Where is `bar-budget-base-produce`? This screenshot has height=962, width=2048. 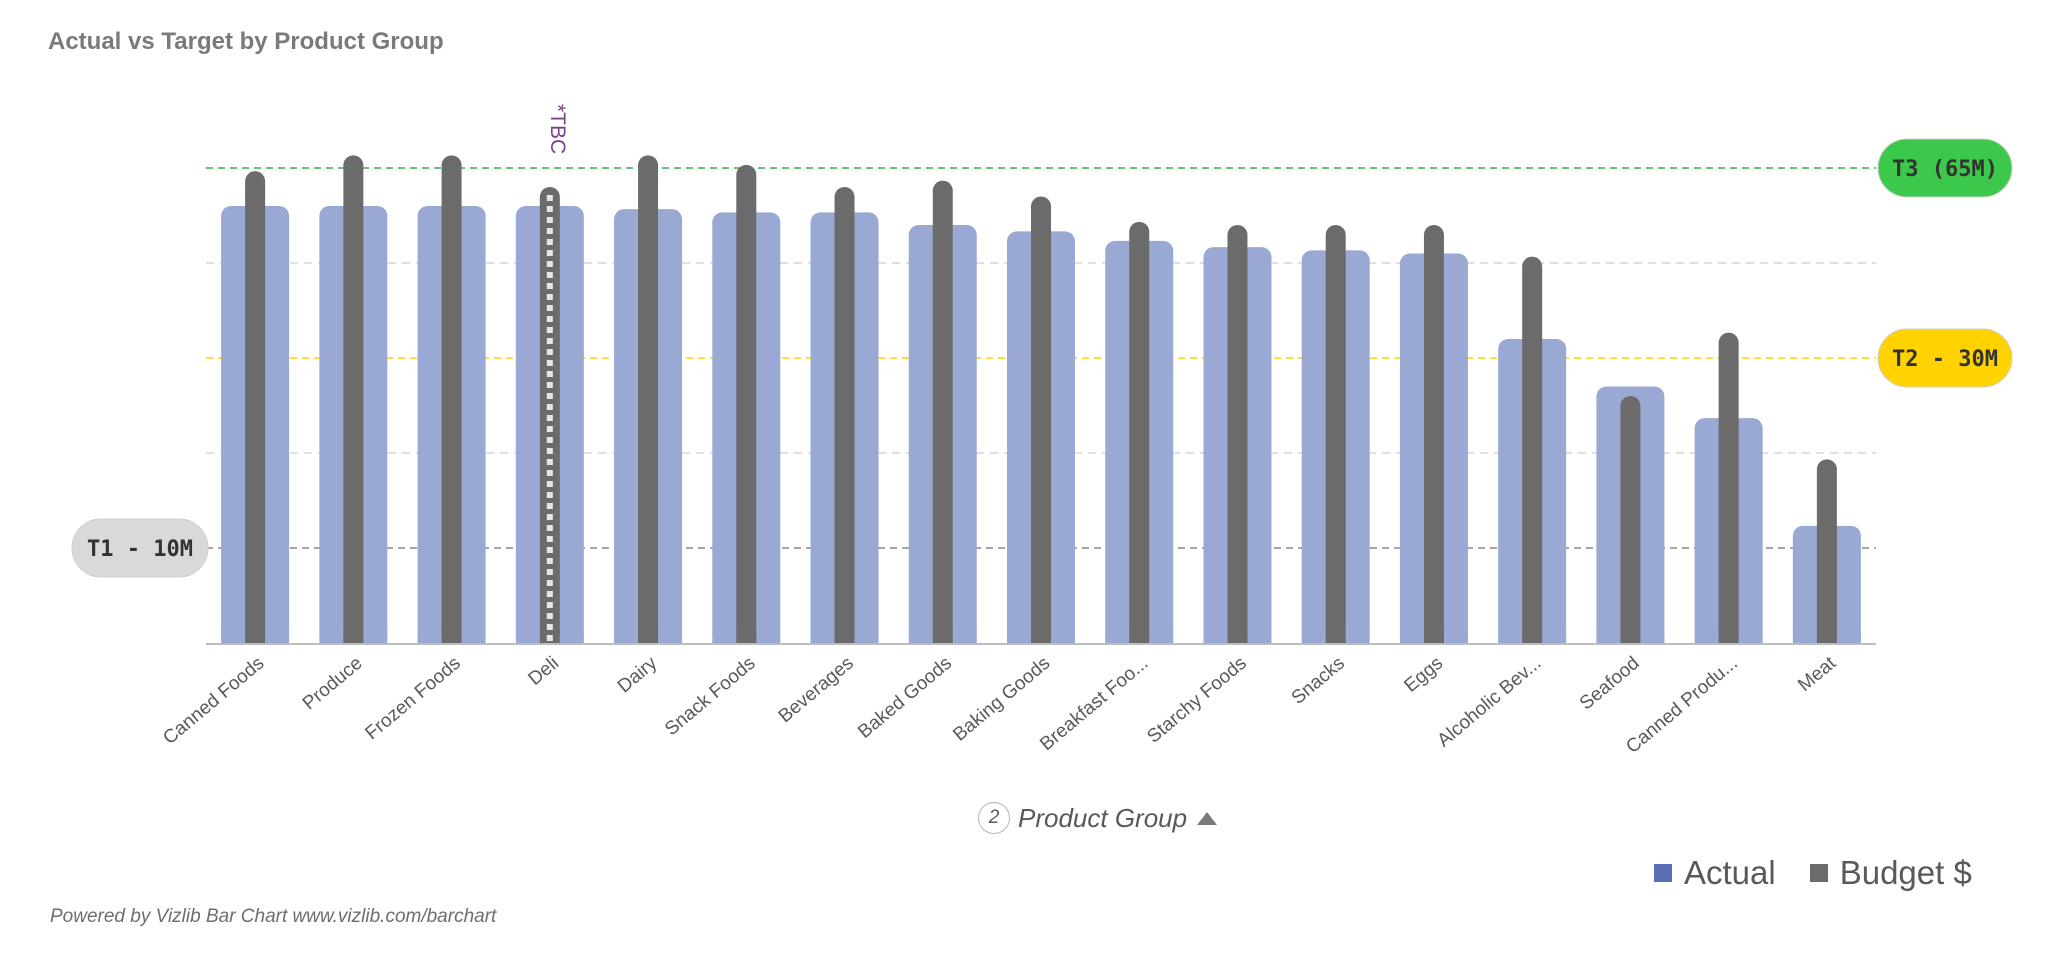
bar-budget-base-produce is located at coordinates (353, 637).